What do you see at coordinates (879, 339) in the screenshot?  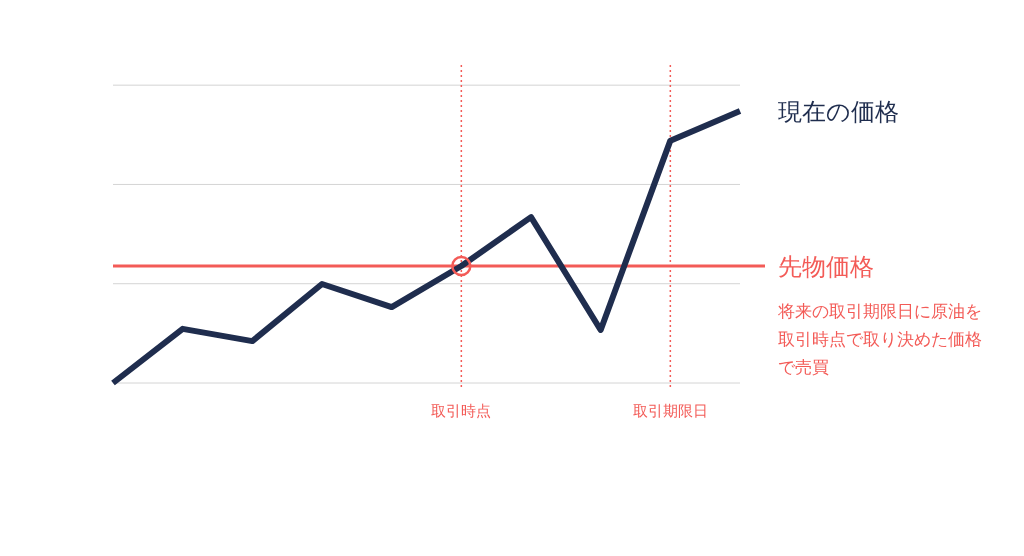 I see `text: 将来の取引期限日に原油を取引時点で取り決めた価格で売買` at bounding box center [879, 339].